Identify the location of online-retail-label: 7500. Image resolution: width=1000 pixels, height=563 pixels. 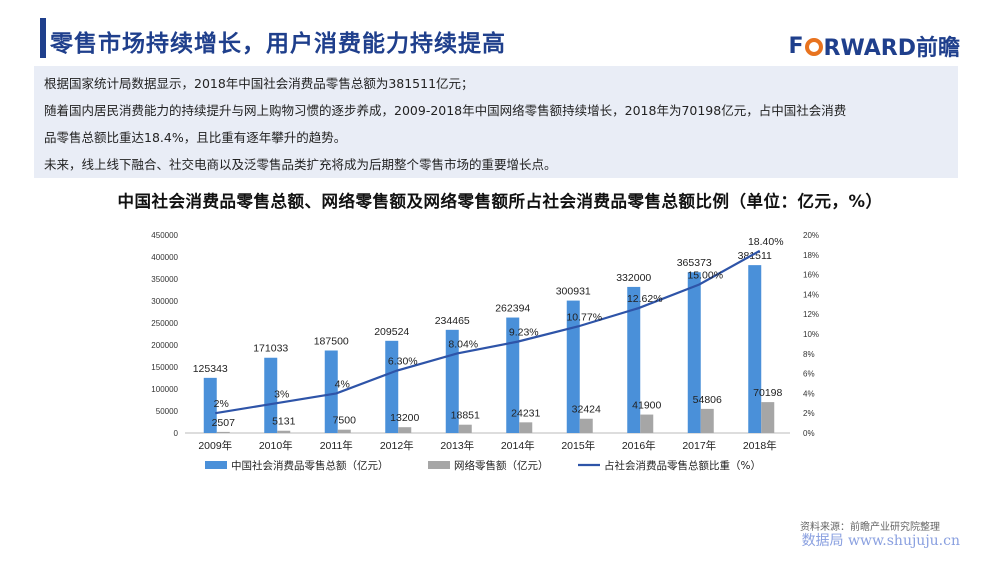
(345, 421).